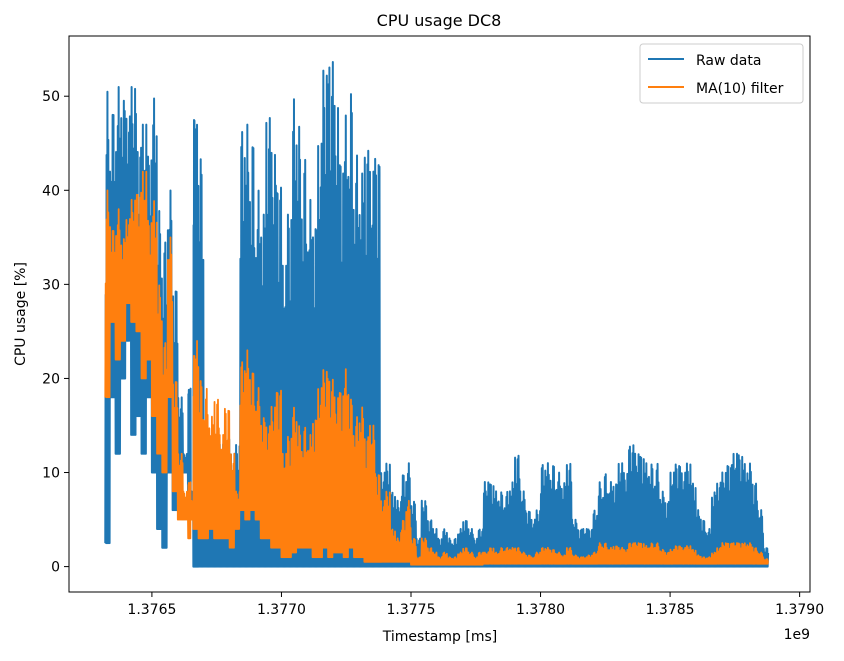 Image resolution: width=844 pixels, height=661 pixels. I want to click on y-tick-label: 20, so click(51, 379).